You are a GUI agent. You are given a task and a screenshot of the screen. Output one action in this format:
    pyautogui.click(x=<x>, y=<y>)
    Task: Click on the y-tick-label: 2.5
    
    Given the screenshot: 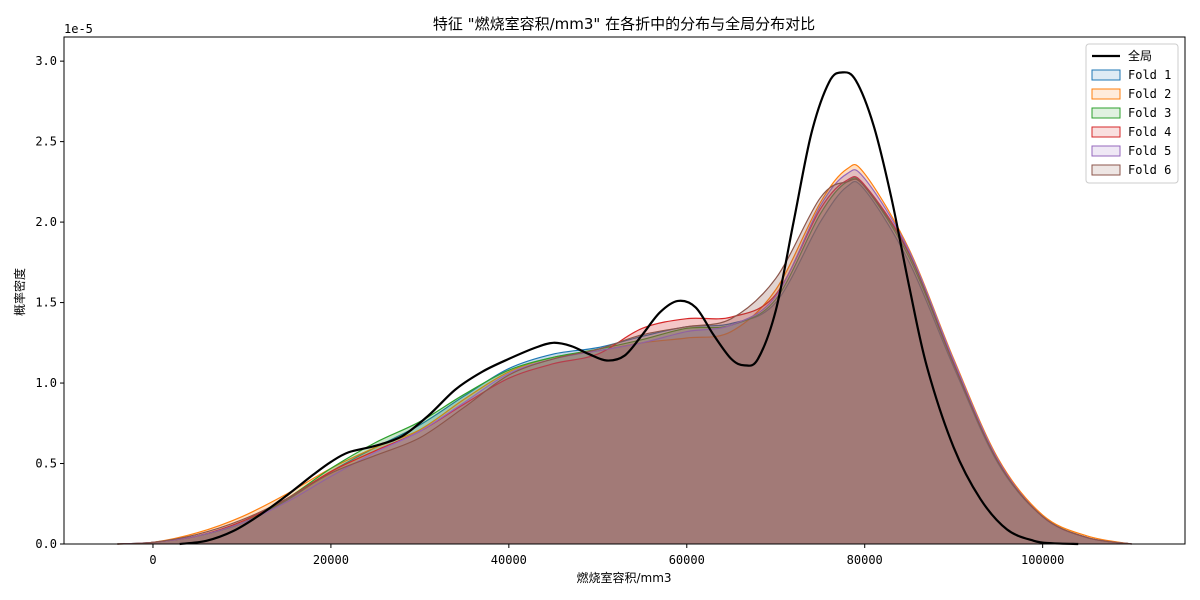 What is the action you would take?
    pyautogui.click(x=46, y=142)
    